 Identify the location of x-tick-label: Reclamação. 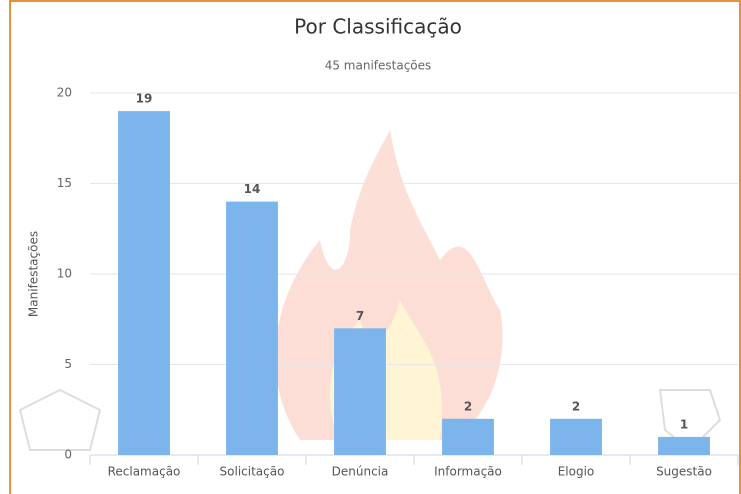
(144, 472).